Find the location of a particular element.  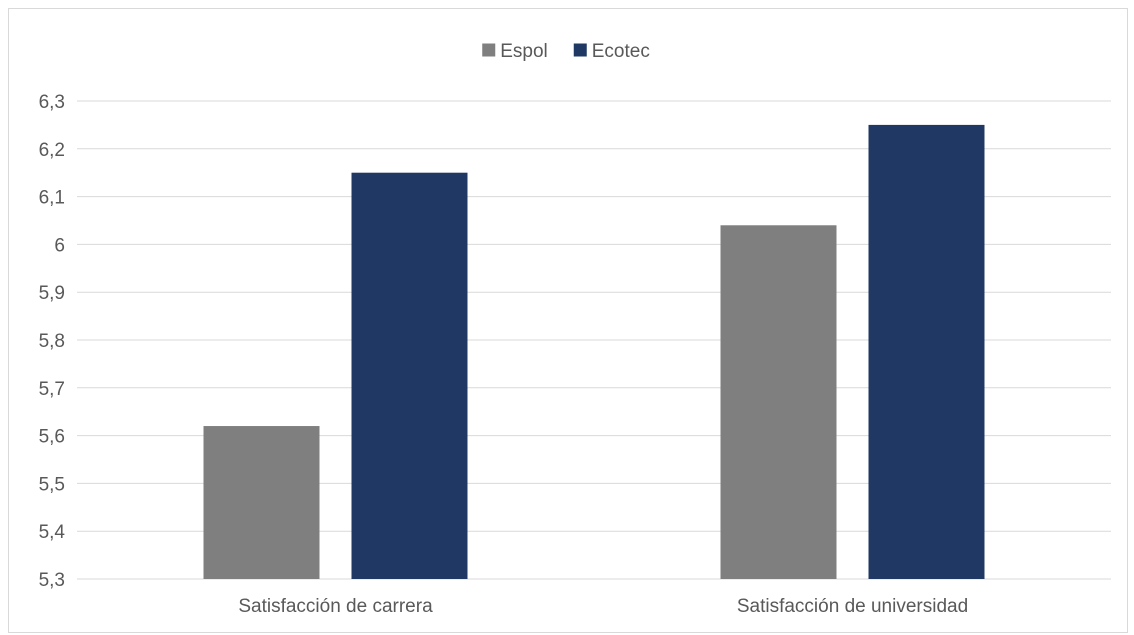

y-tick-label: 5,7 is located at coordinates (52, 389).